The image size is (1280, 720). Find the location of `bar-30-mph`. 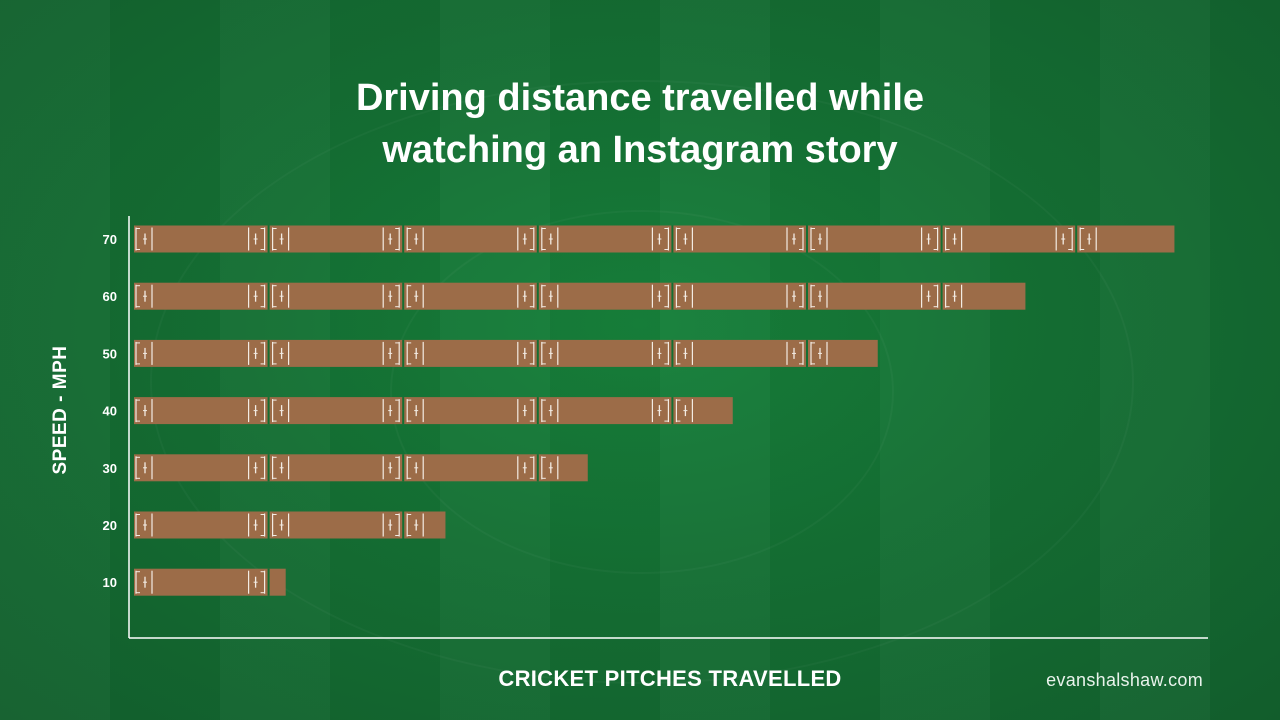

bar-30-mph is located at coordinates (361, 468).